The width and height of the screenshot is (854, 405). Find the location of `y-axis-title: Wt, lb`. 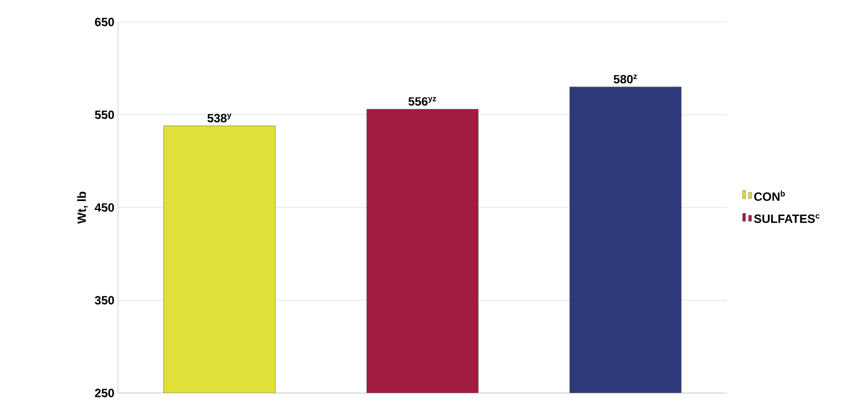

y-axis-title: Wt, lb is located at coordinates (82, 208).